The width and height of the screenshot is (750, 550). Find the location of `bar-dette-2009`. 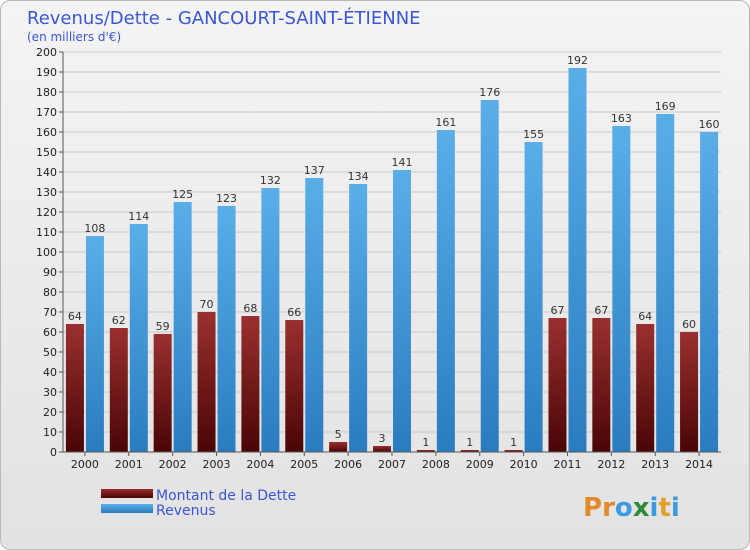

bar-dette-2009 is located at coordinates (469, 451).